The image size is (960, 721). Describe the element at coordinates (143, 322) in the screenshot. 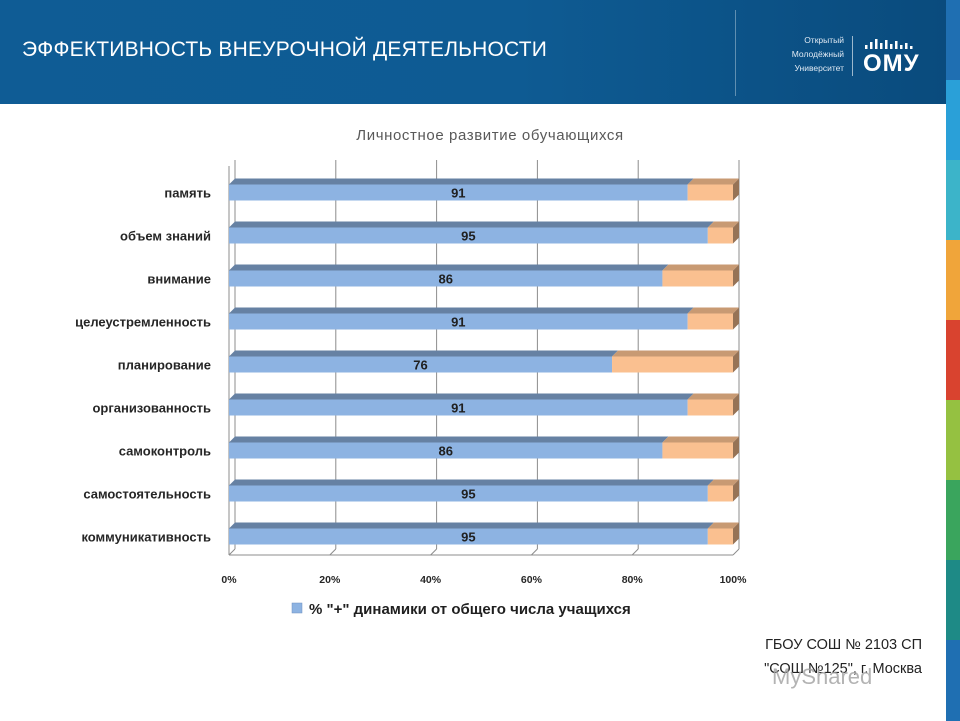

I see `category-label: целеустремленность` at that location.